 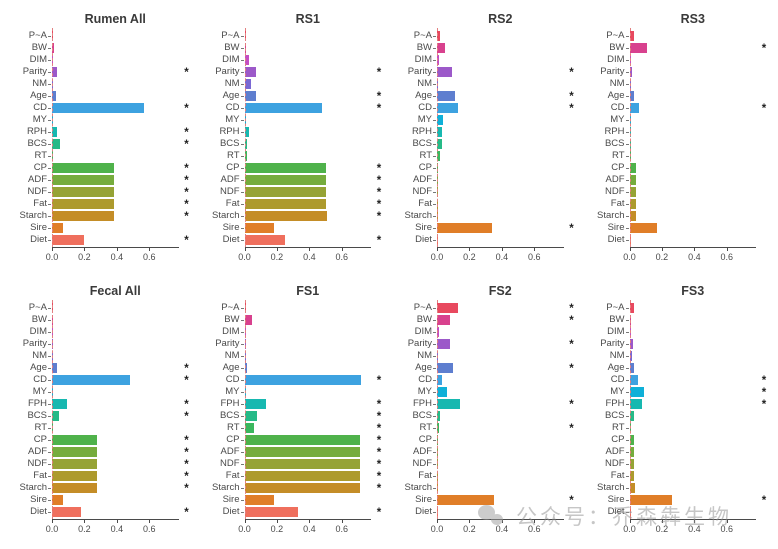 I want to click on bar-row-bw, so click(x=308, y=320).